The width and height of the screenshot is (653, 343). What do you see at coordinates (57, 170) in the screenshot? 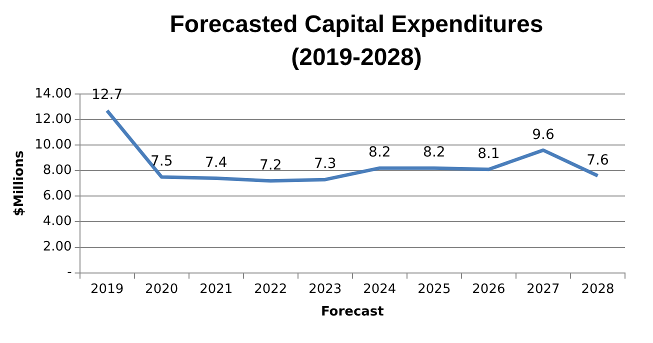
I see `y-tick-label: 8.00` at bounding box center [57, 170].